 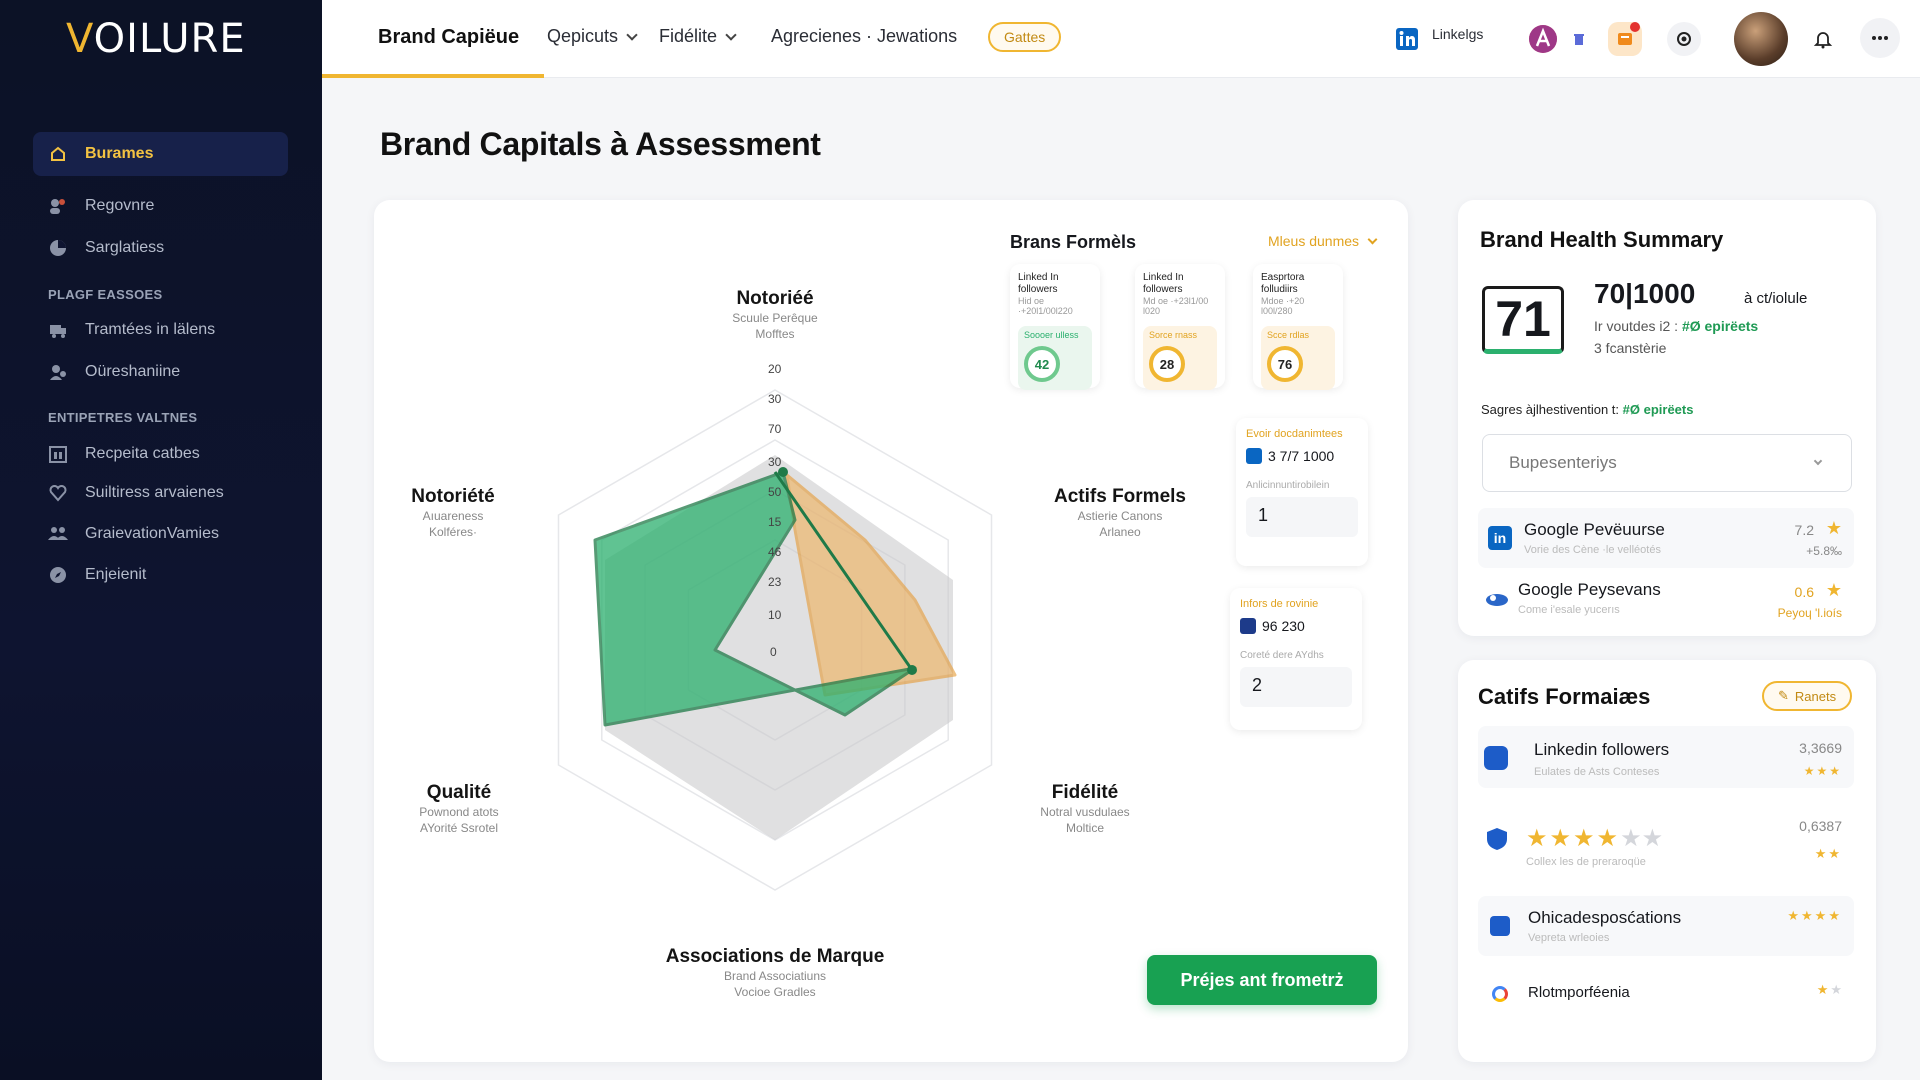 I want to click on catifs-row: Ohicadesposćations Vepreta wrleoies ★★★★, so click(x=1666, y=926).